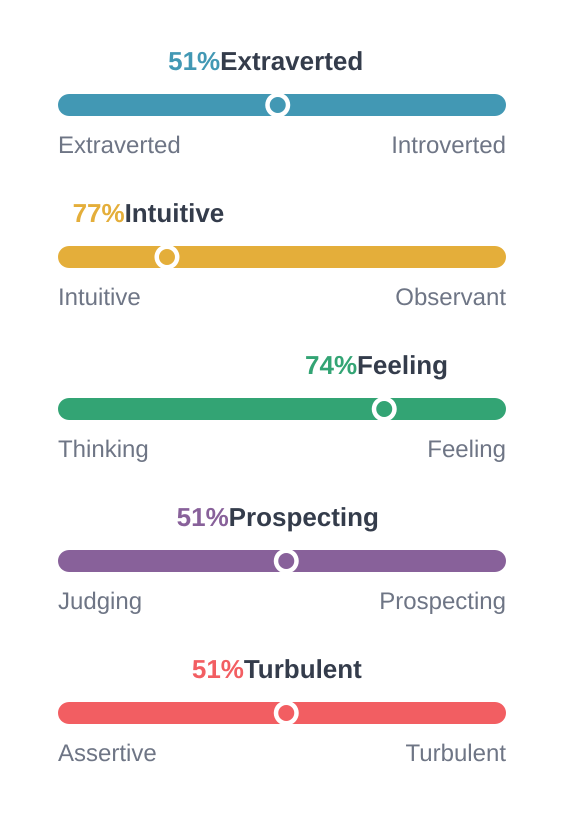 The height and width of the screenshot is (816, 564). What do you see at coordinates (442, 601) in the screenshot?
I see `text: Prospecting` at bounding box center [442, 601].